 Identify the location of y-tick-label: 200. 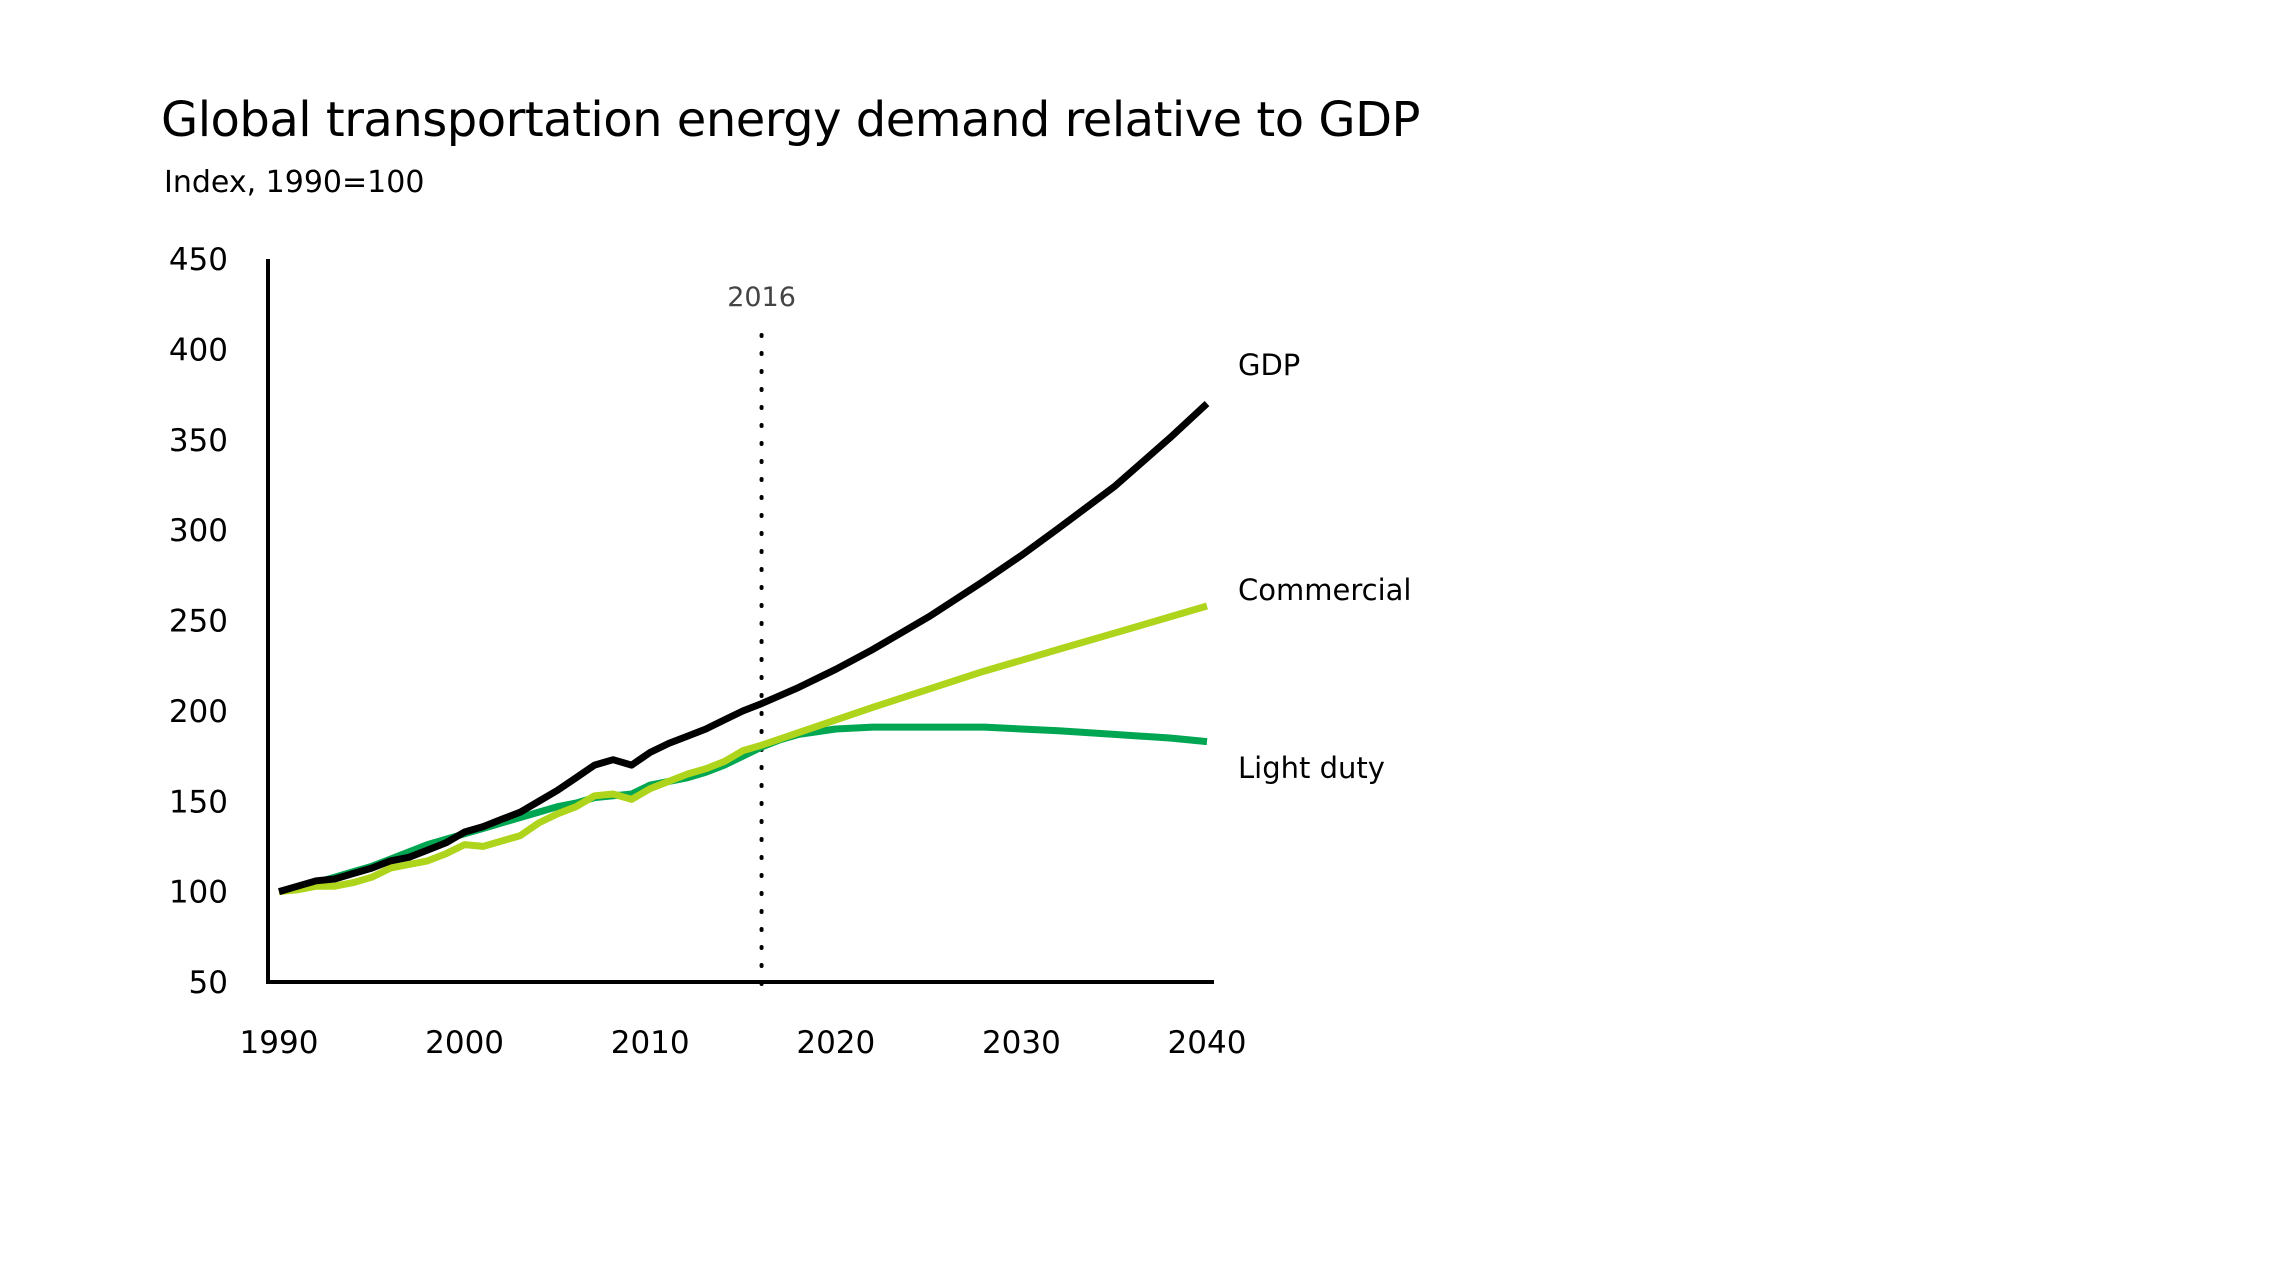
(198, 712).